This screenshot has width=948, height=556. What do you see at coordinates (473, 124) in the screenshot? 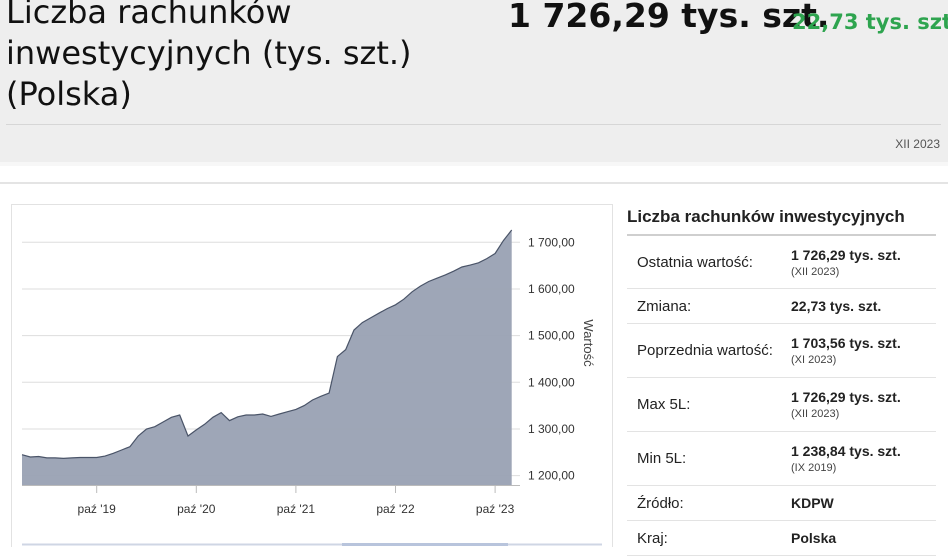
I see `header-divider` at bounding box center [473, 124].